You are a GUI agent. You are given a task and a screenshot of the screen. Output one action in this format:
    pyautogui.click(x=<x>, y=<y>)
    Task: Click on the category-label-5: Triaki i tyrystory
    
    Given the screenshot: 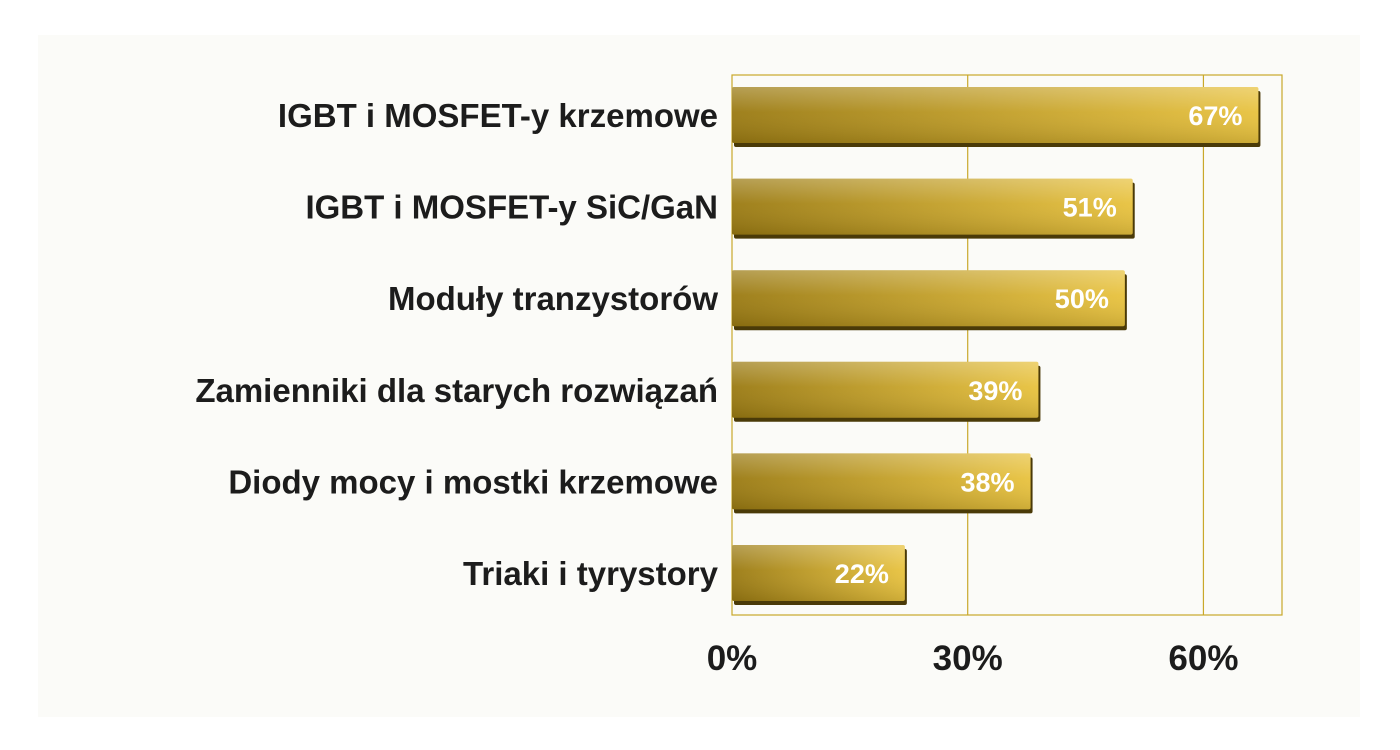 What is the action you would take?
    pyautogui.click(x=591, y=573)
    